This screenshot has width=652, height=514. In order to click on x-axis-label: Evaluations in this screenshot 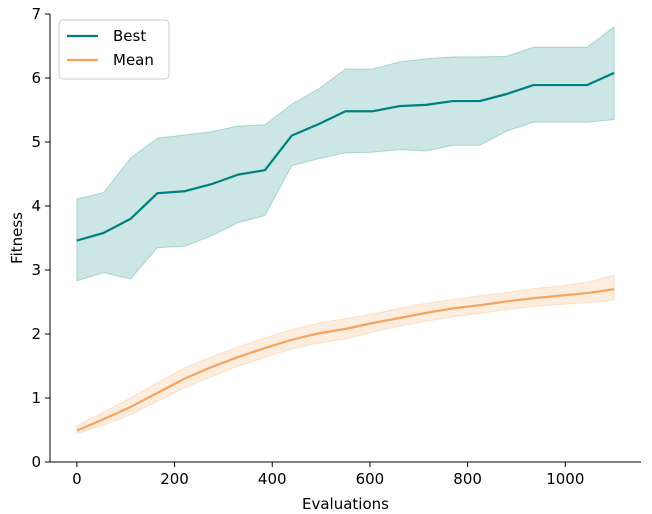, I will do `click(345, 504)`.